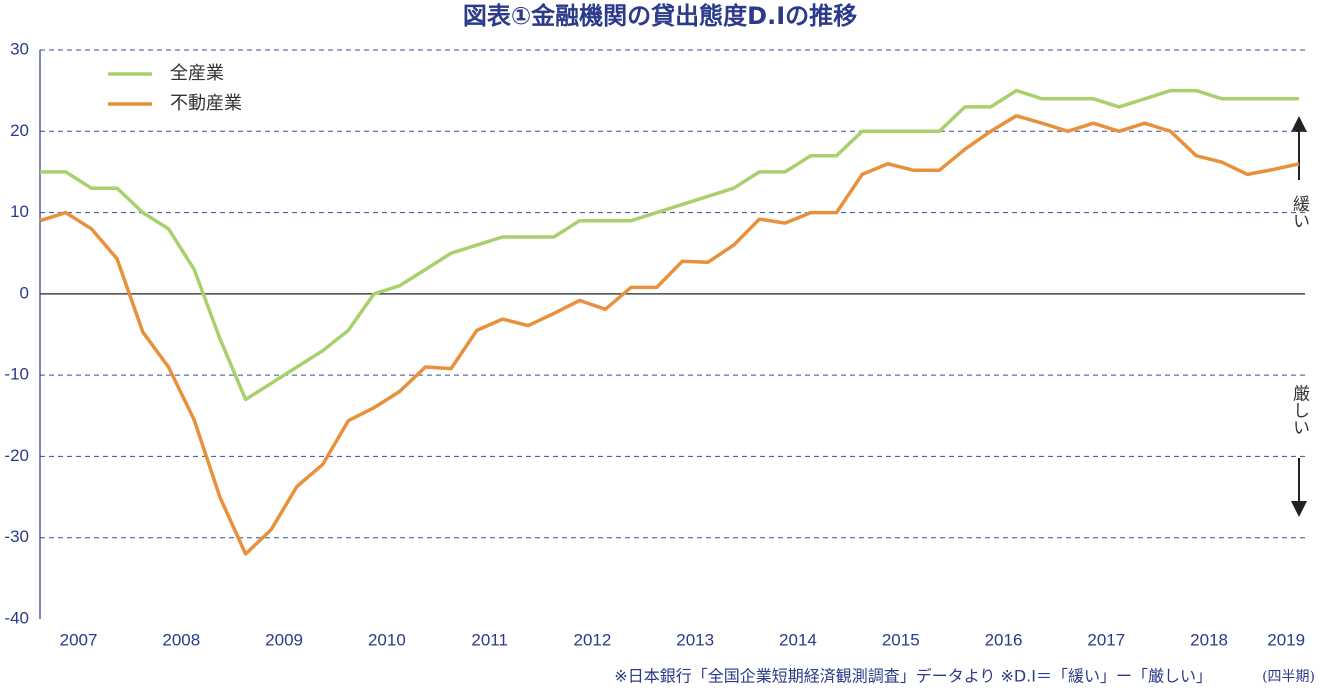 The width and height of the screenshot is (1320, 693). Describe the element at coordinates (284, 639) in the screenshot. I see `x-tick-label: 2009` at that location.